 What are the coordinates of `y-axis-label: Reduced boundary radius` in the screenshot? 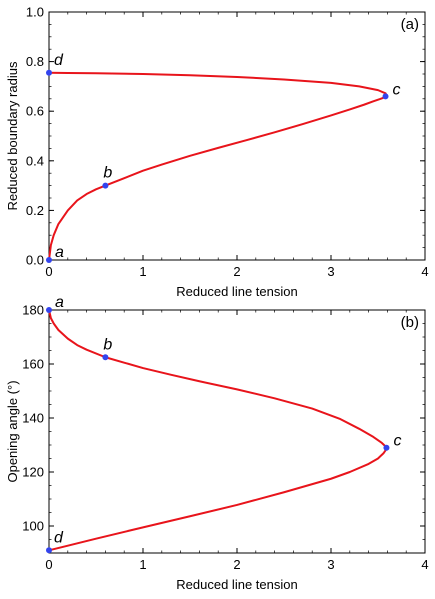 It's located at (12, 135).